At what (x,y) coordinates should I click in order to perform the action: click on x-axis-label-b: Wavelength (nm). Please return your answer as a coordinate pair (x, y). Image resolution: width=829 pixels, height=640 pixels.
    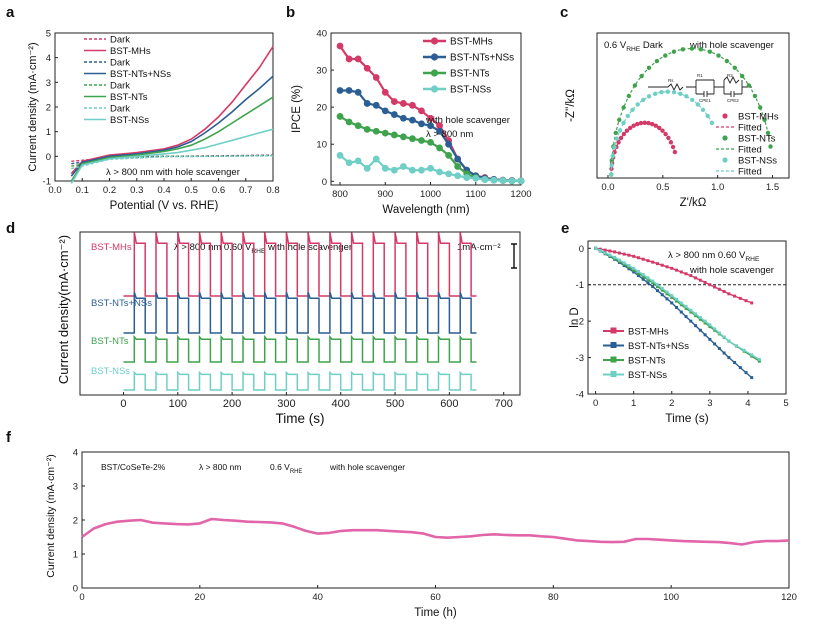
    Looking at the image, I should click on (425, 210).